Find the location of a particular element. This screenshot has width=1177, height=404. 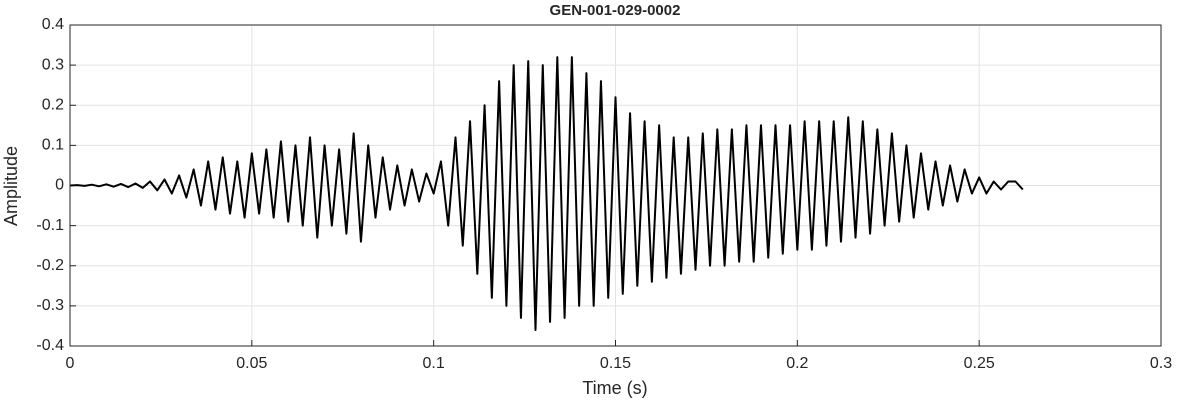

y-tick-label: -0.3 is located at coordinates (50, 305).